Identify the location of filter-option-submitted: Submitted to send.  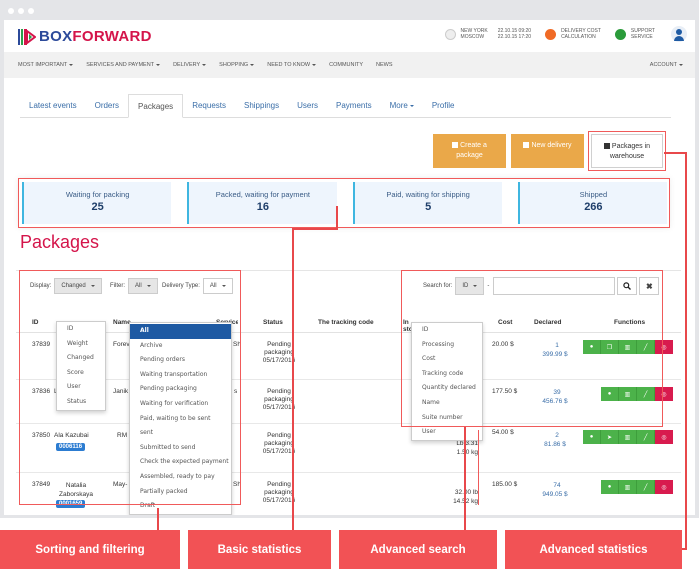
(168, 447).